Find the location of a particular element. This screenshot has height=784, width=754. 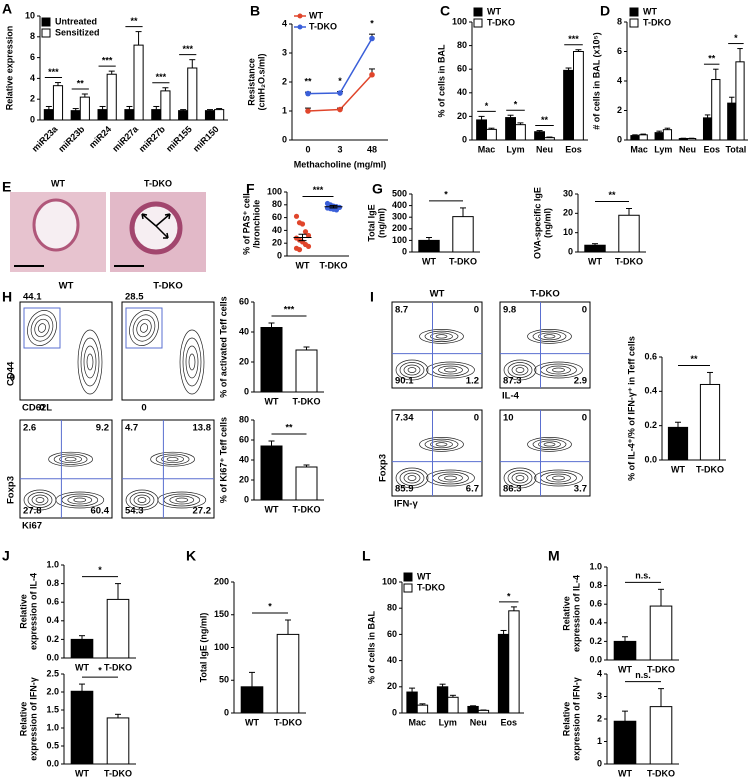

flow-x-label: Ki67 is located at coordinates (32, 526).